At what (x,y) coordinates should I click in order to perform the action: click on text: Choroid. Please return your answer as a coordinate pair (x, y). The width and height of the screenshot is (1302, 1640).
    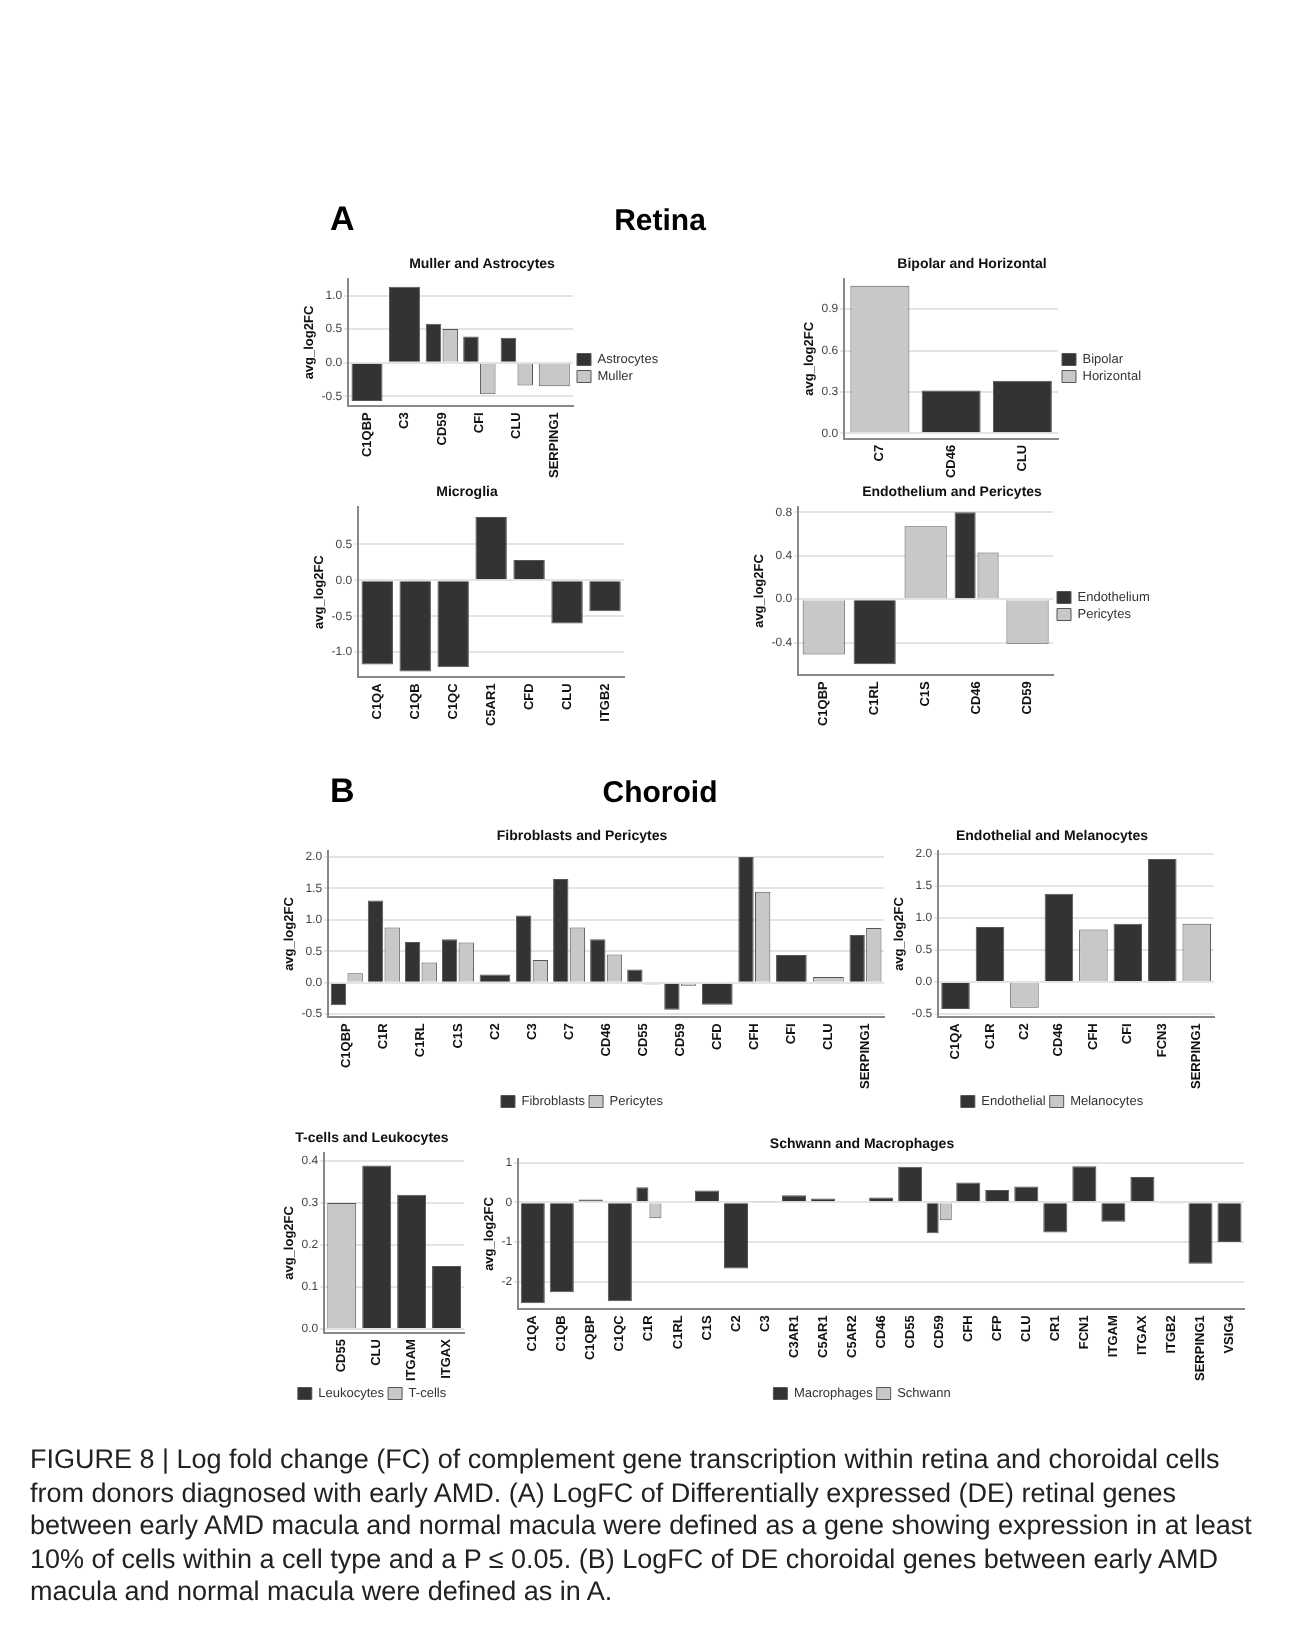
    Looking at the image, I should click on (660, 793).